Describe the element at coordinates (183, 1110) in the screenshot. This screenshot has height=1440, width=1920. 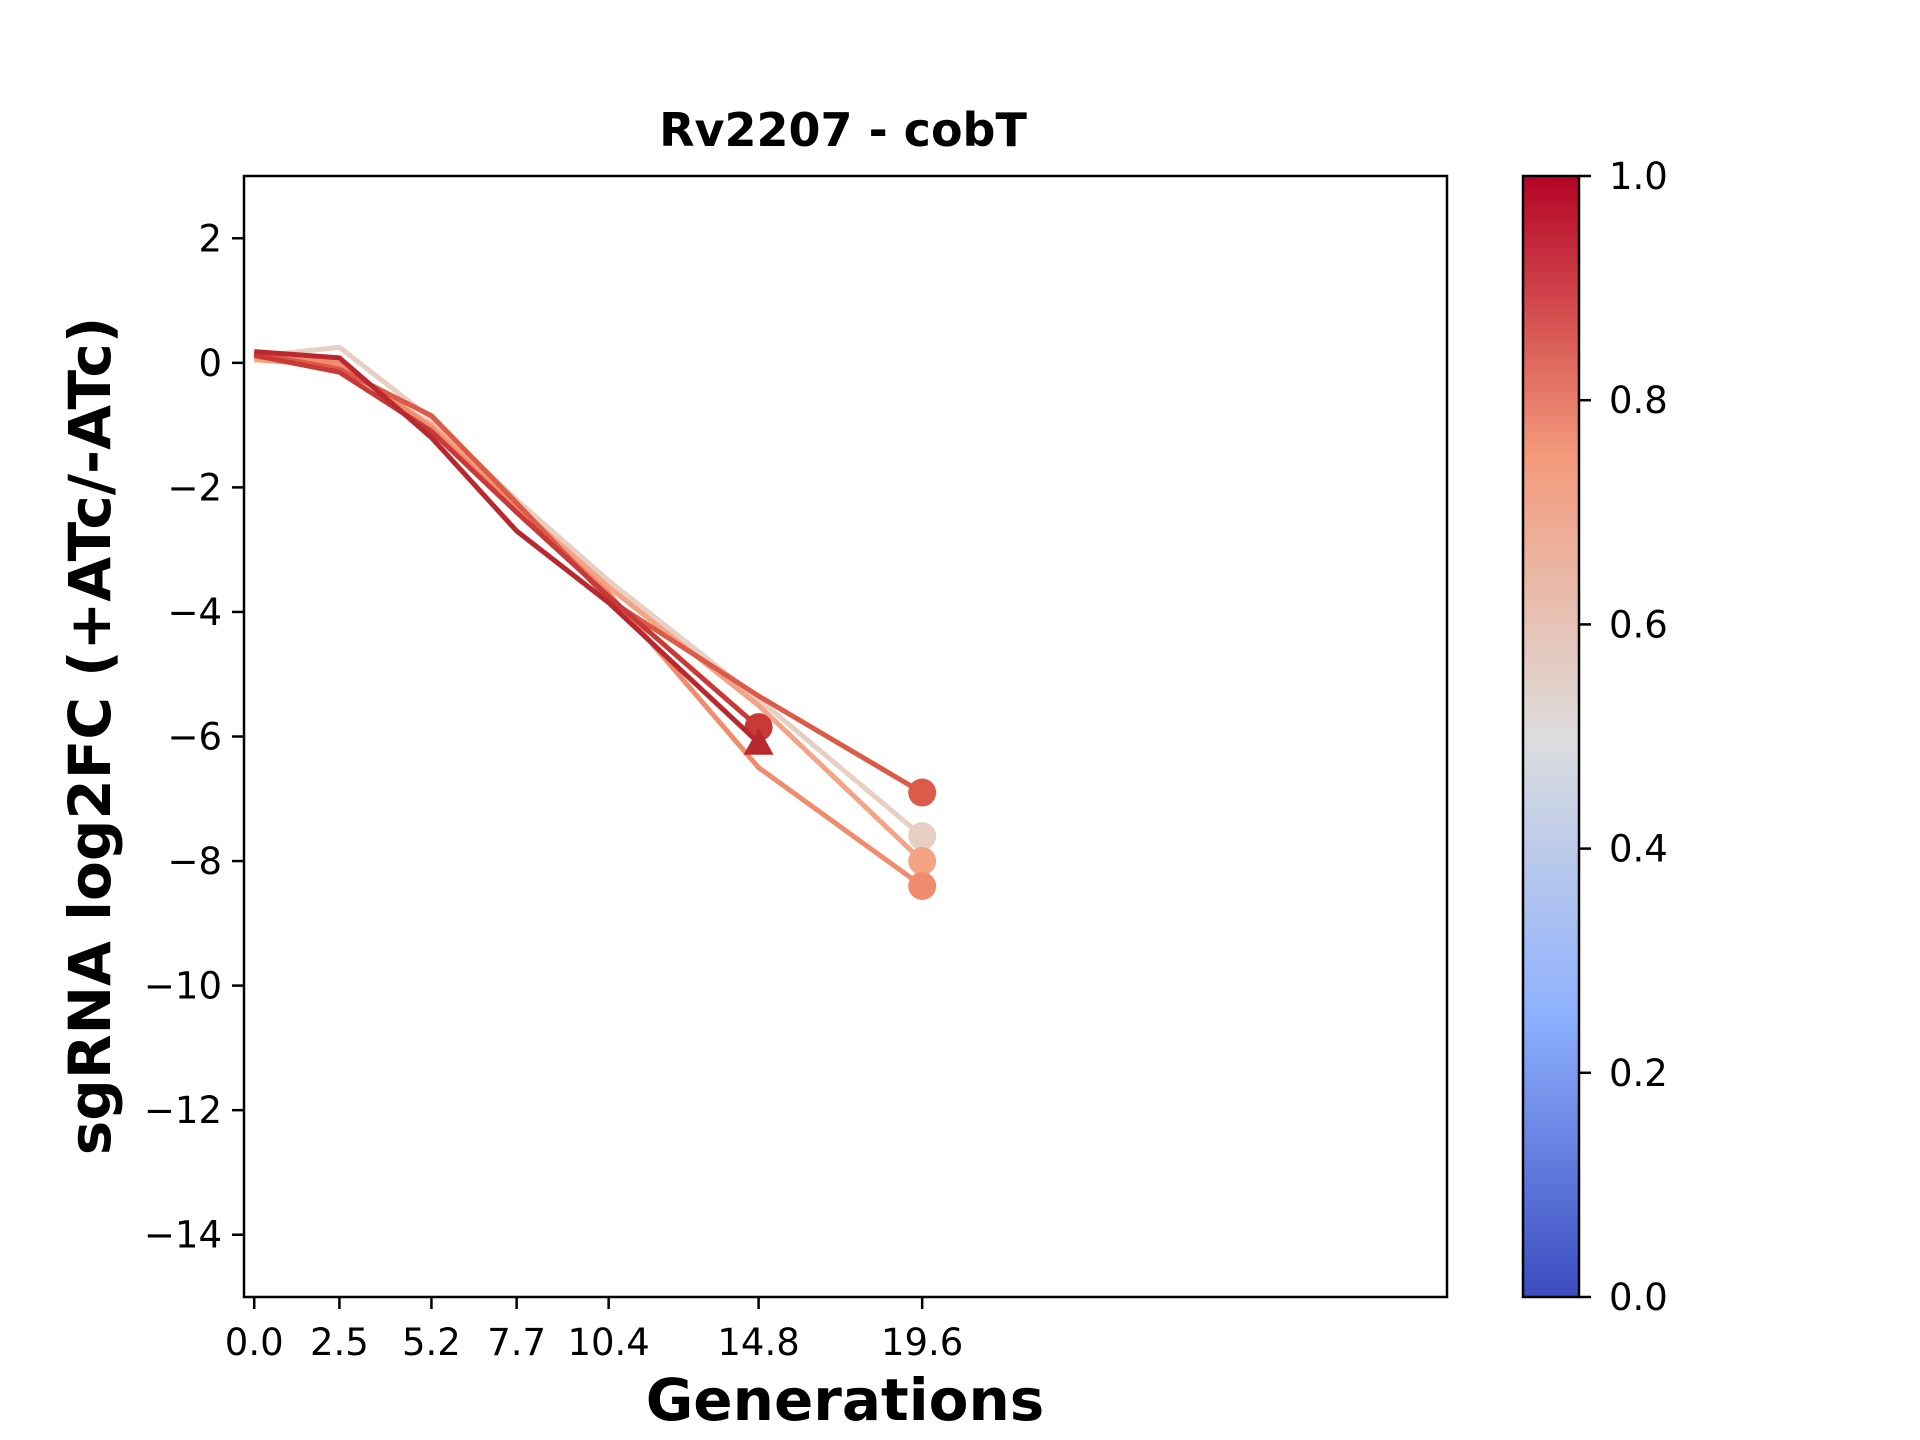
I see `y-tick-label: −12` at that location.